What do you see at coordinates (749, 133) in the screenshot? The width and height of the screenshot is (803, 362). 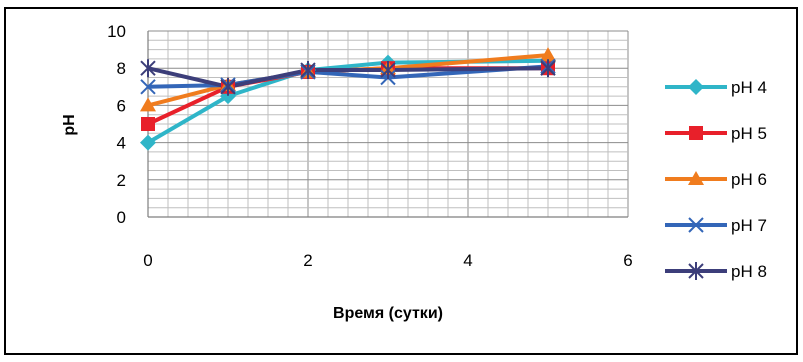 I see `legend-label: pH 5` at bounding box center [749, 133].